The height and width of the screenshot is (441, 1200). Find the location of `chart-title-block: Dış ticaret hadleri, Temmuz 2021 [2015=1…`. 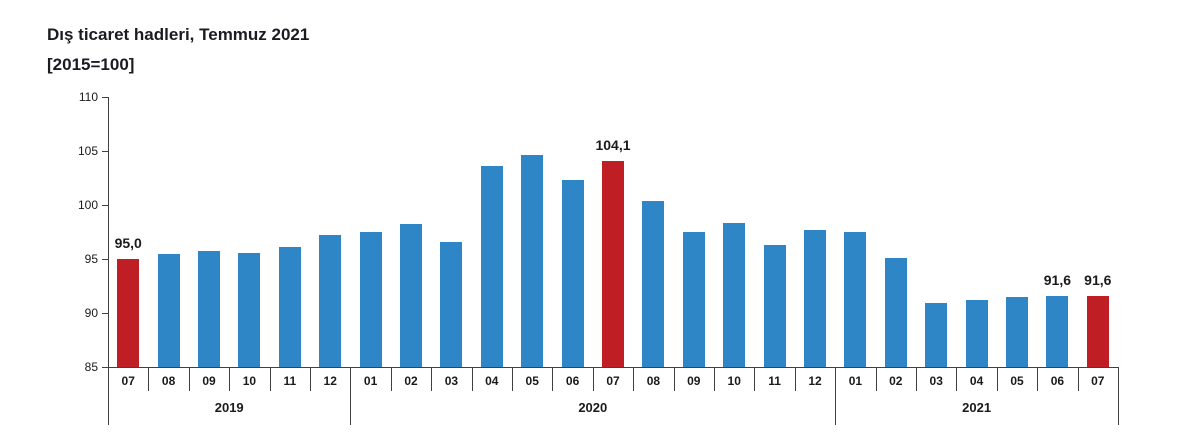

chart-title-block: Dış ticaret hadleri, Temmuz 2021 [2015=1… is located at coordinates (178, 50).